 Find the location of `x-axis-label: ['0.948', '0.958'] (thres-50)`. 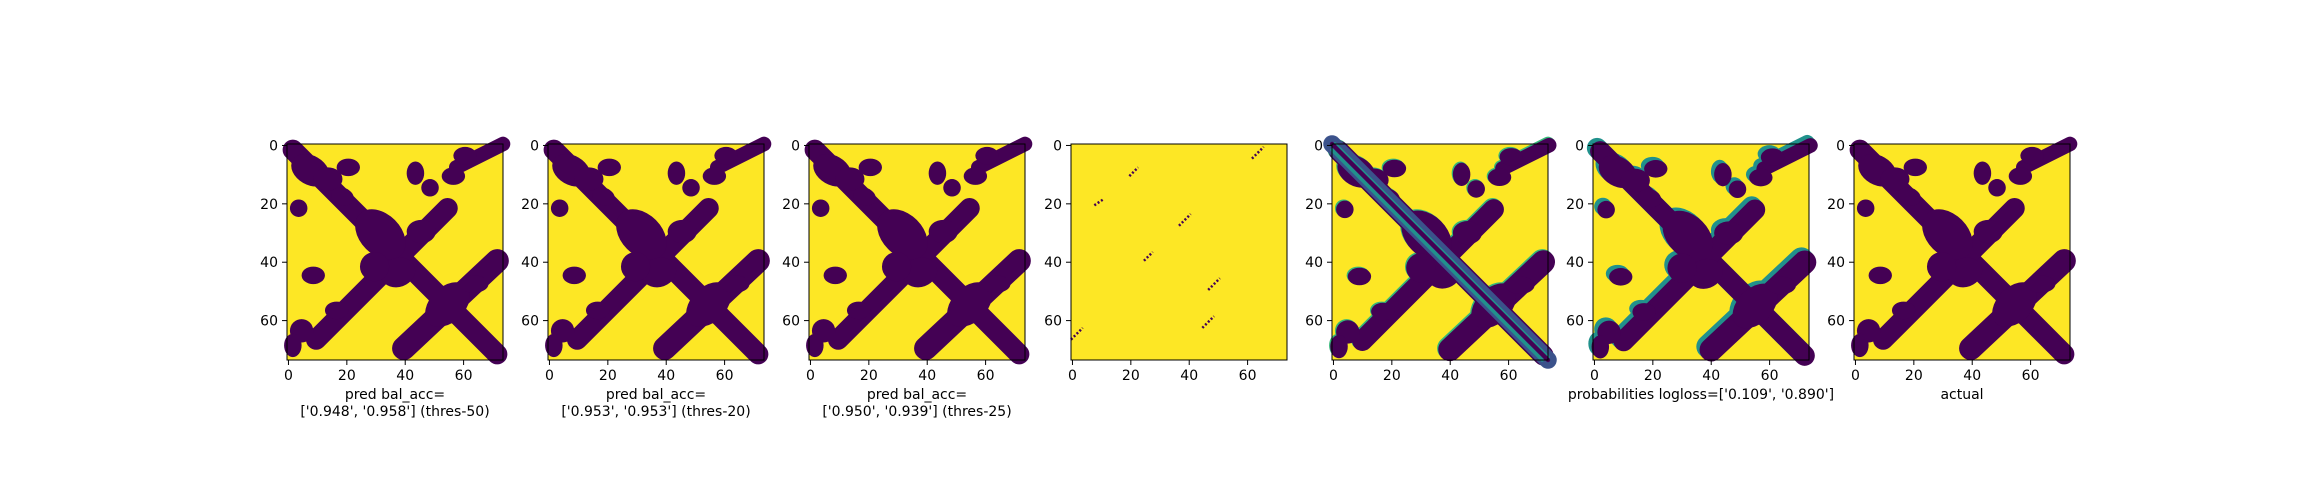

x-axis-label: ['0.948', '0.958'] (thres-50) is located at coordinates (394, 412).